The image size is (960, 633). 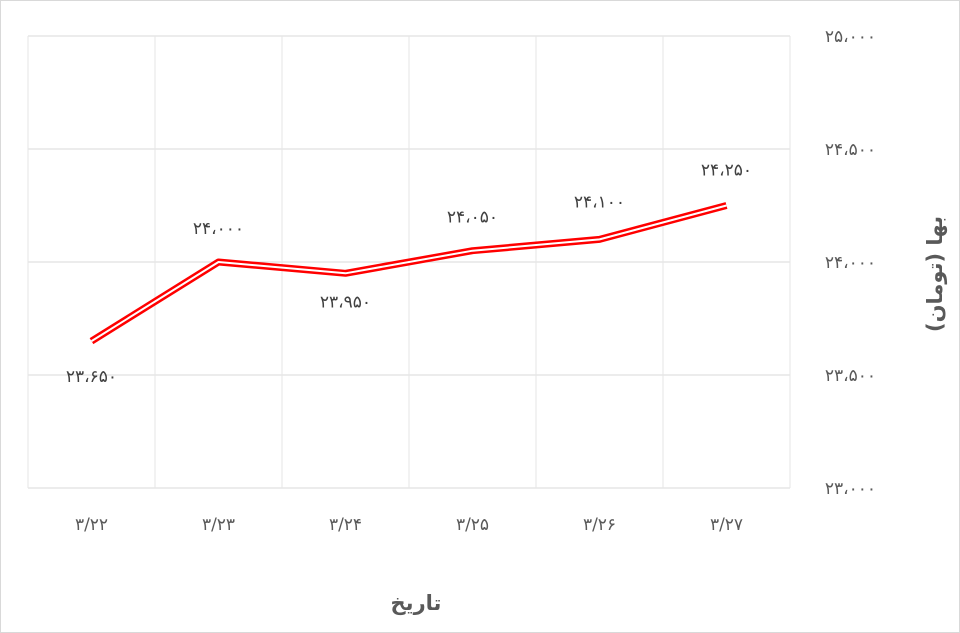 I want to click on series-line-inner, so click(x=408, y=273).